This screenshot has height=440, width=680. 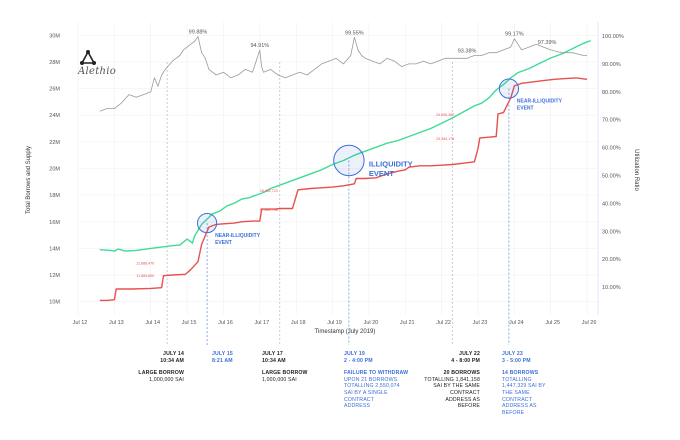 What do you see at coordinates (391, 164) in the screenshot?
I see `event-label: ILLIQUIDITY` at bounding box center [391, 164].